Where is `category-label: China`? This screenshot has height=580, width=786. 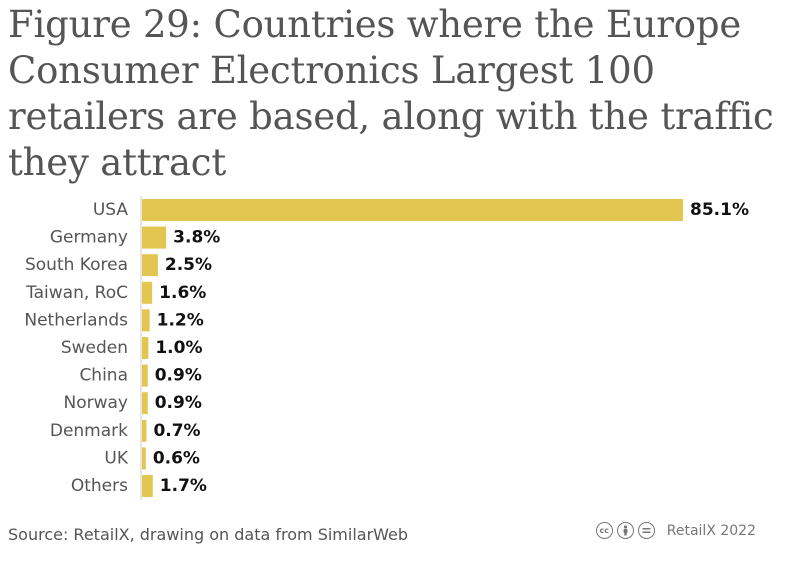 category-label: China is located at coordinates (103, 376).